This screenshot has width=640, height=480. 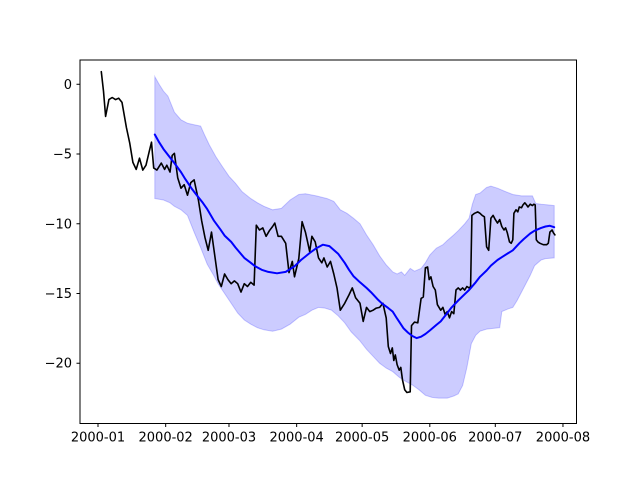 I want to click on x-tick-label: 2000-01, so click(x=98, y=438).